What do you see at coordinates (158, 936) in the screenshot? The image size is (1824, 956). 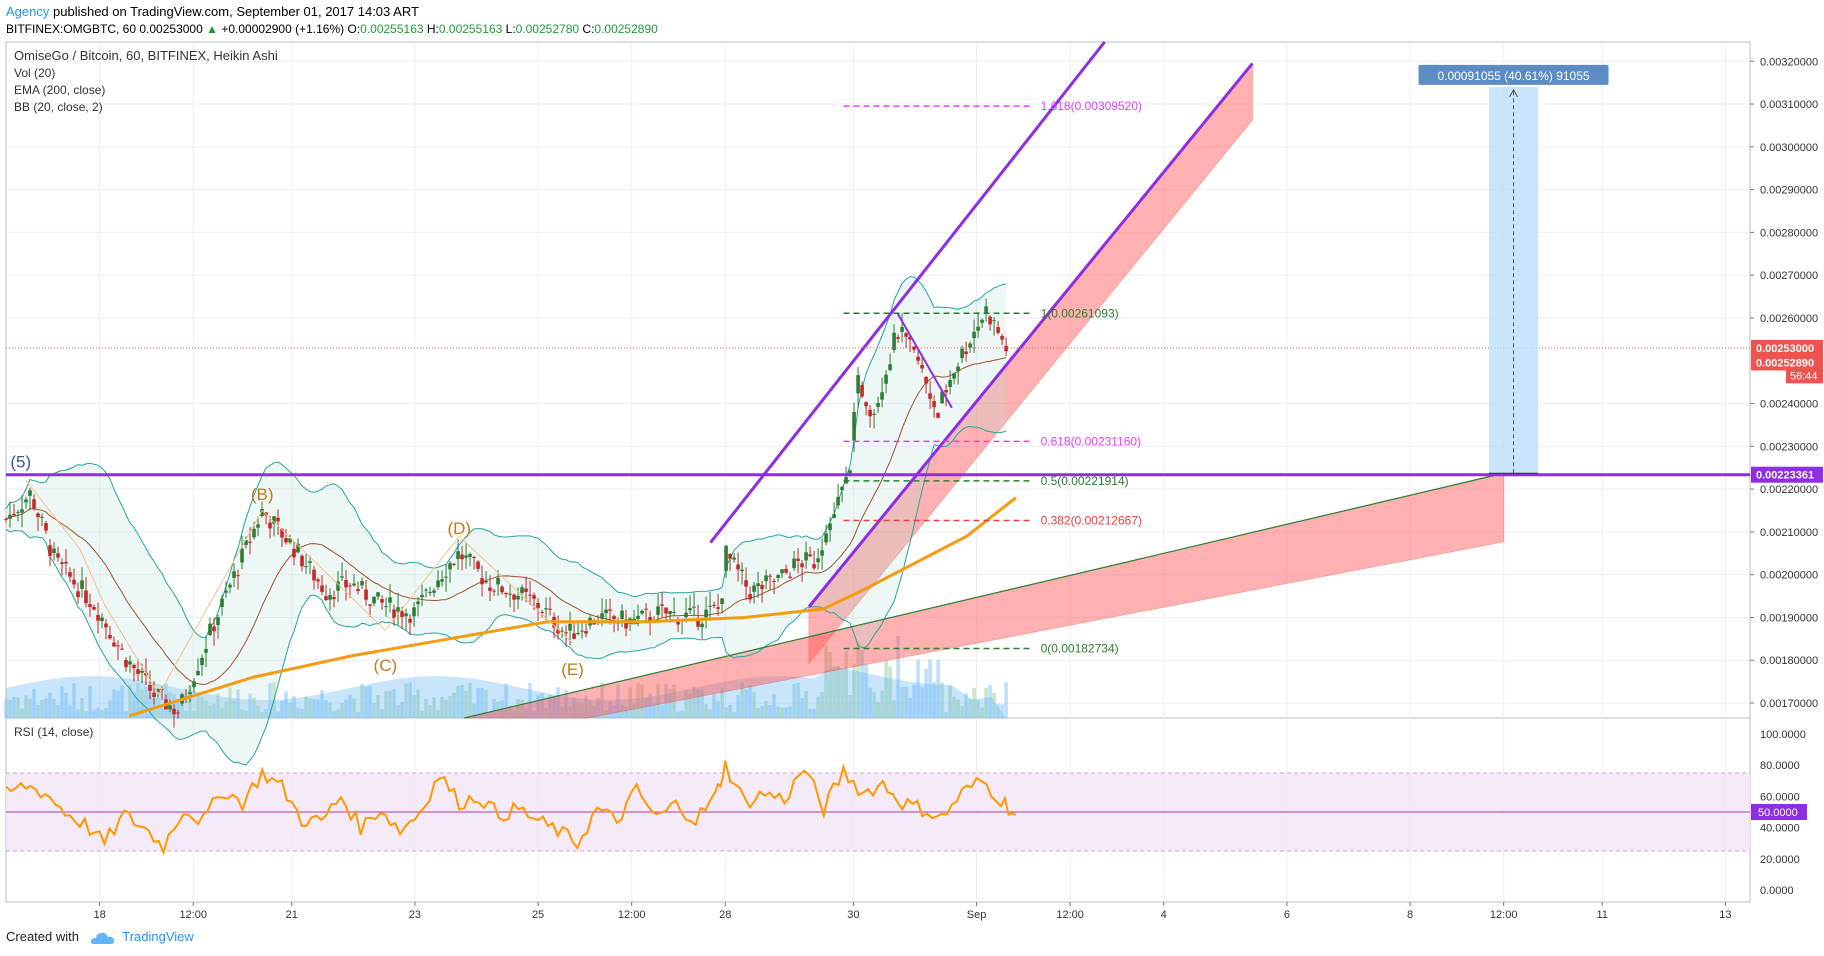 I see `tradingview-link: TradingView` at bounding box center [158, 936].